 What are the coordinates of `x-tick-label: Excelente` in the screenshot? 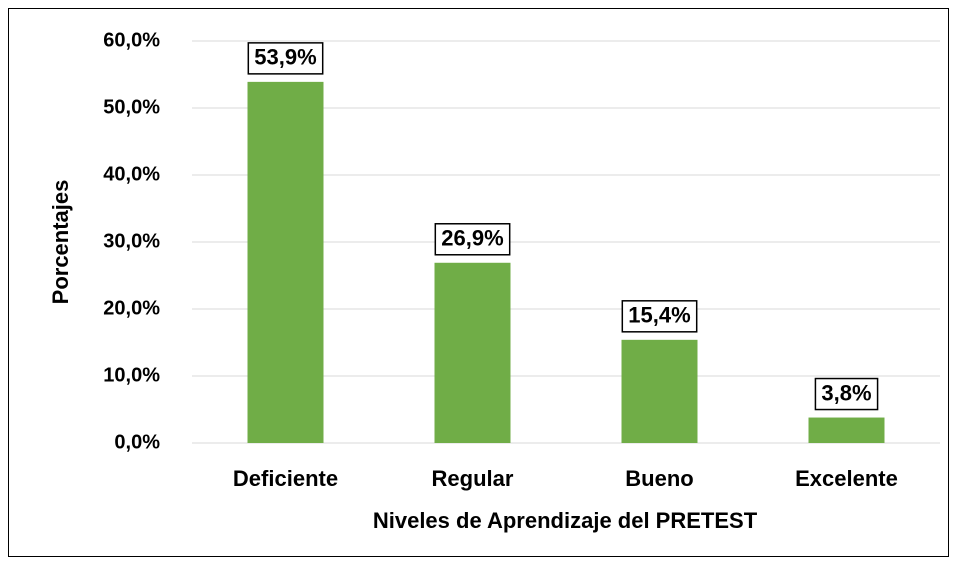 It's located at (846, 478).